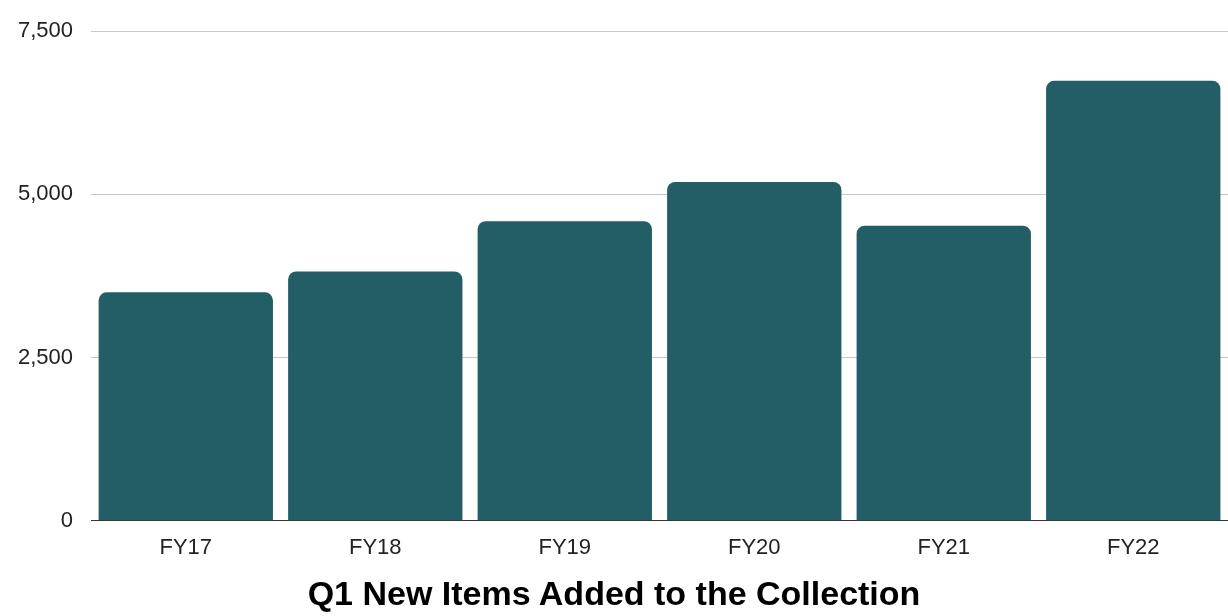 Image resolution: width=1228 pixels, height=616 pixels. I want to click on x-tick-label: FY18, so click(375, 547).